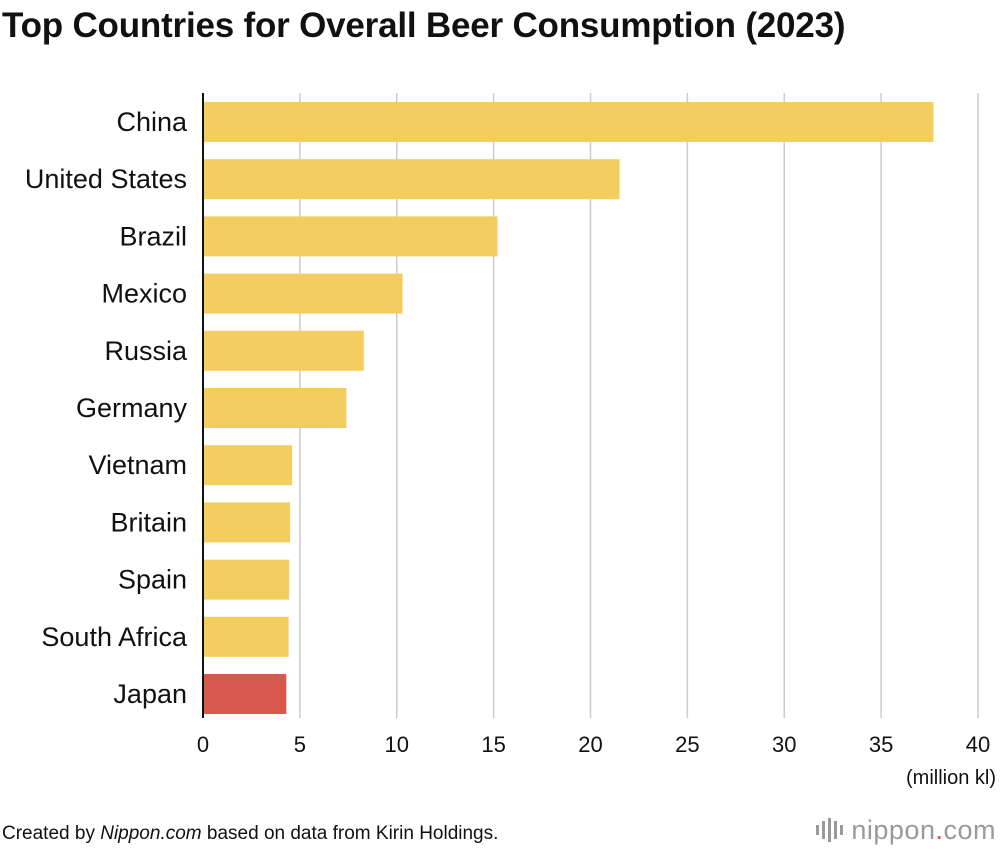 This screenshot has width=1000, height=852. I want to click on logo-text: nippon.com, so click(923, 830).